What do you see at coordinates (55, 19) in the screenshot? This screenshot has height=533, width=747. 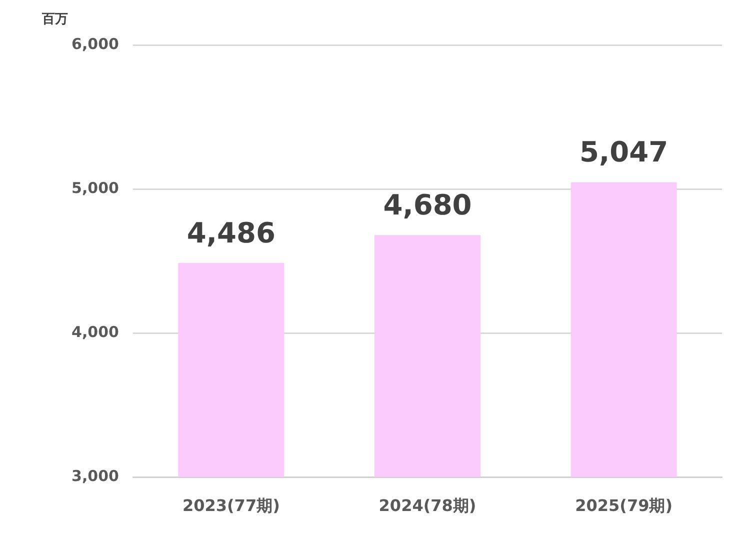 I see `y-axis-title: 百万` at bounding box center [55, 19].